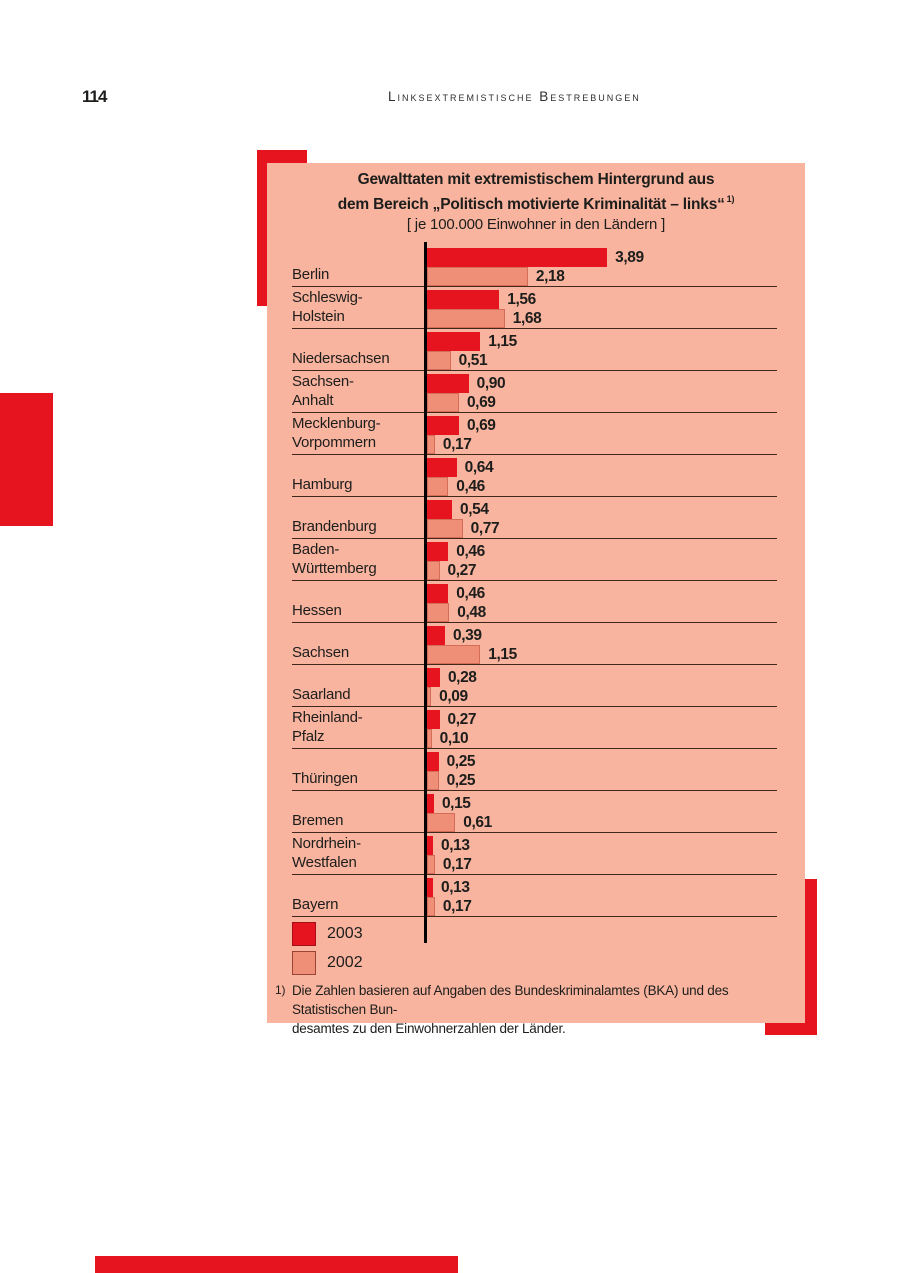  What do you see at coordinates (308, 736) in the screenshot?
I see `state-label-line: Pfalz` at bounding box center [308, 736].